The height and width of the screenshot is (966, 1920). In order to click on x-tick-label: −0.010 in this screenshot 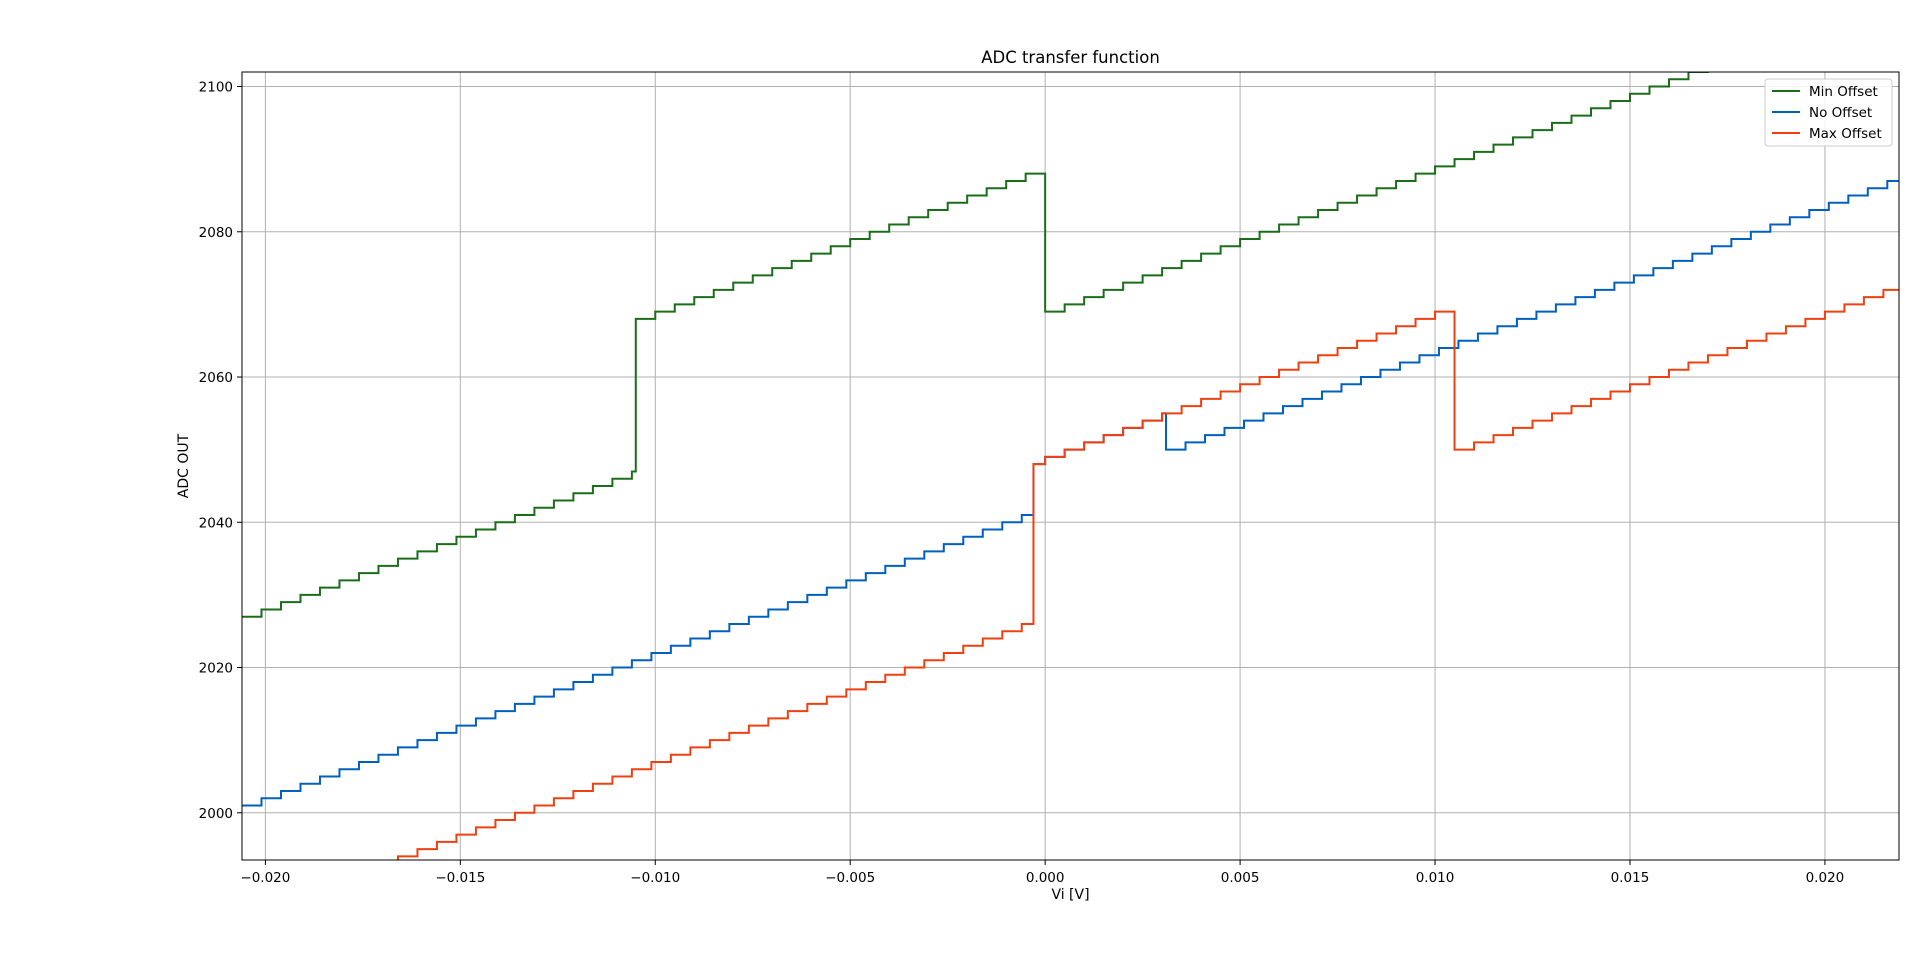, I will do `click(655, 878)`.